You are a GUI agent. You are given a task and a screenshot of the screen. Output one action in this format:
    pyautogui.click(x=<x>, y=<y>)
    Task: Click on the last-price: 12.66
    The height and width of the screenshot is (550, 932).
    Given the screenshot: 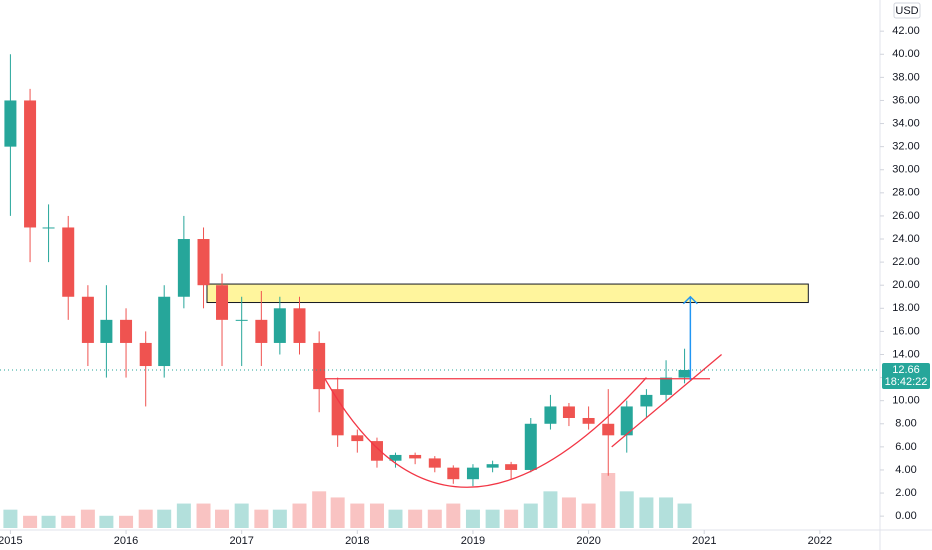 What is the action you would take?
    pyautogui.click(x=906, y=370)
    